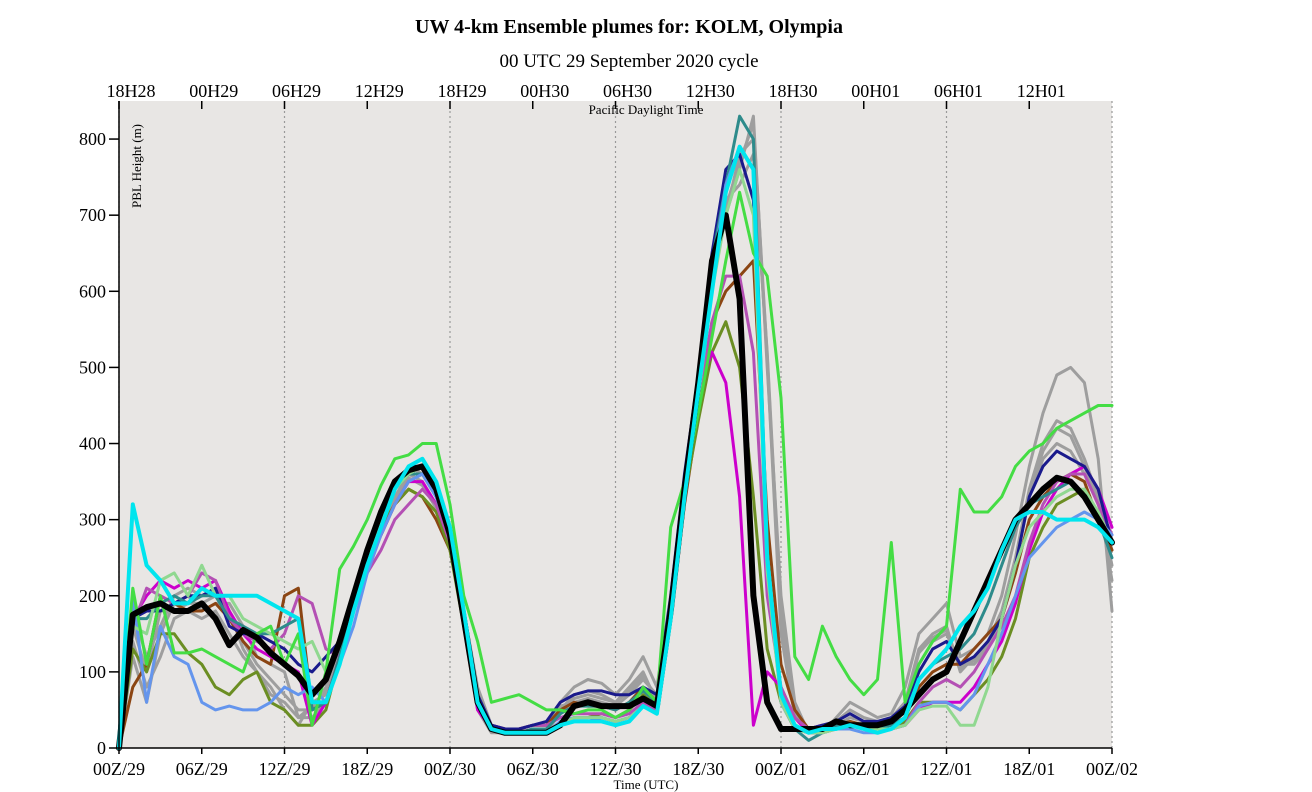 The width and height of the screenshot is (1312, 792). What do you see at coordinates (285, 769) in the screenshot?
I see `x-tick-label: 12Z/29` at bounding box center [285, 769].